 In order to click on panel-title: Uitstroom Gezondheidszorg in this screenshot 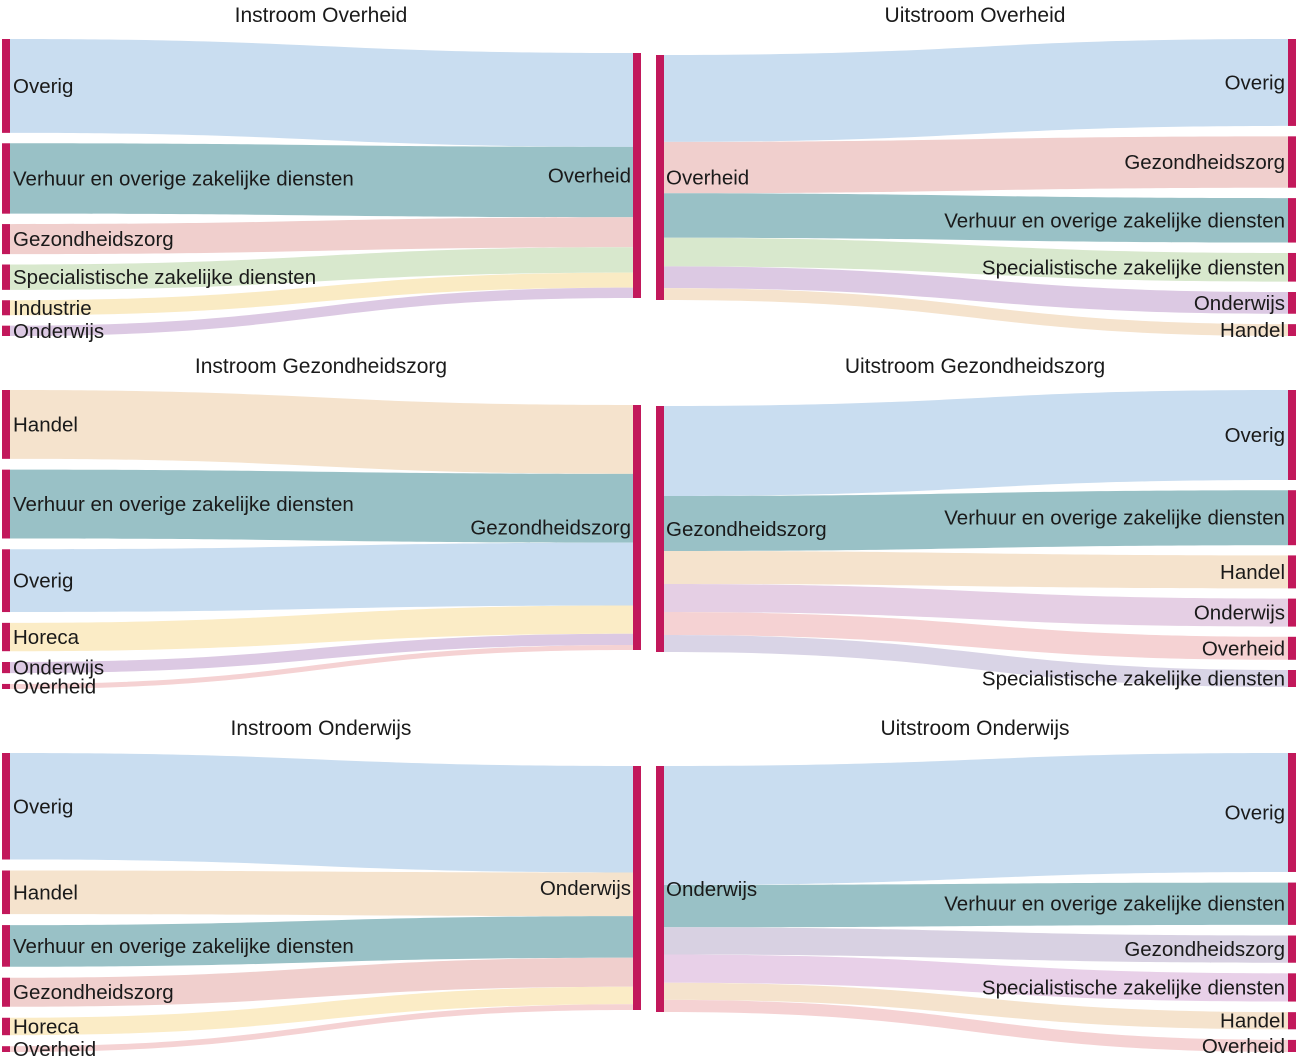, I will do `click(975, 366)`.